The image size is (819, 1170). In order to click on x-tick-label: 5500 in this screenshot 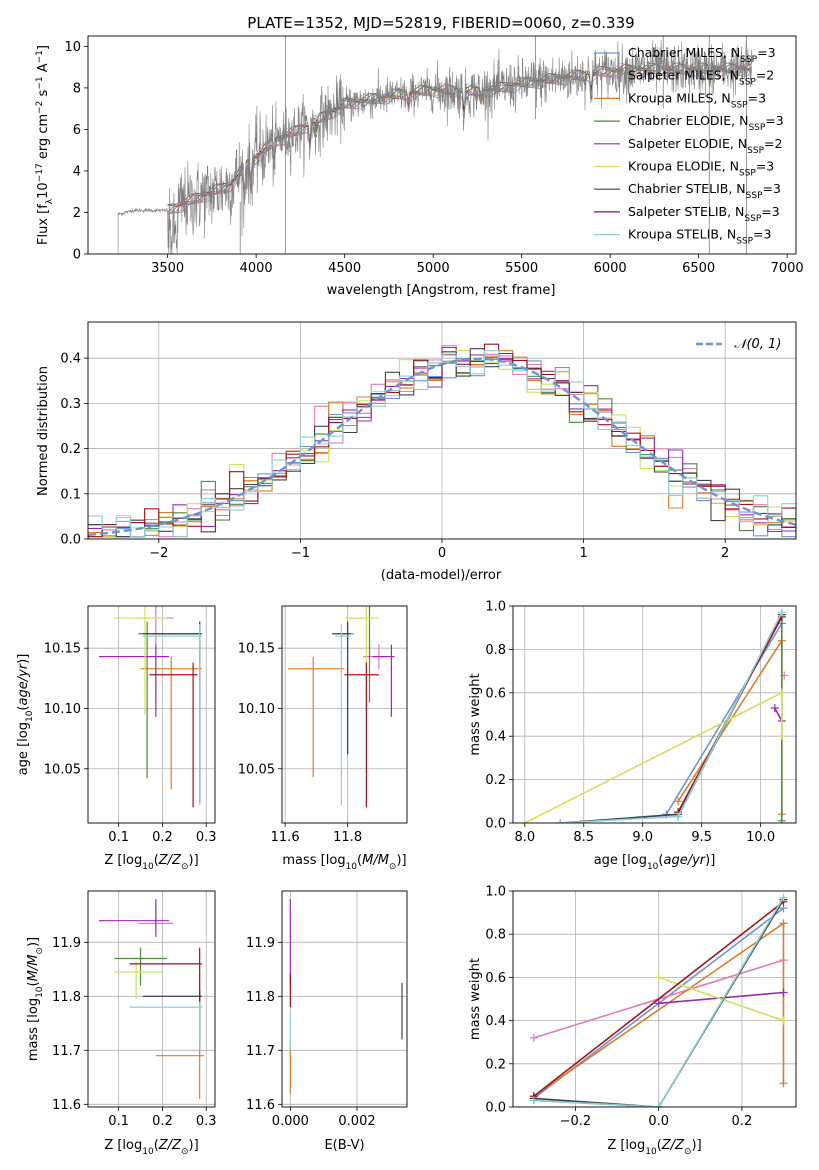, I will do `click(521, 268)`.